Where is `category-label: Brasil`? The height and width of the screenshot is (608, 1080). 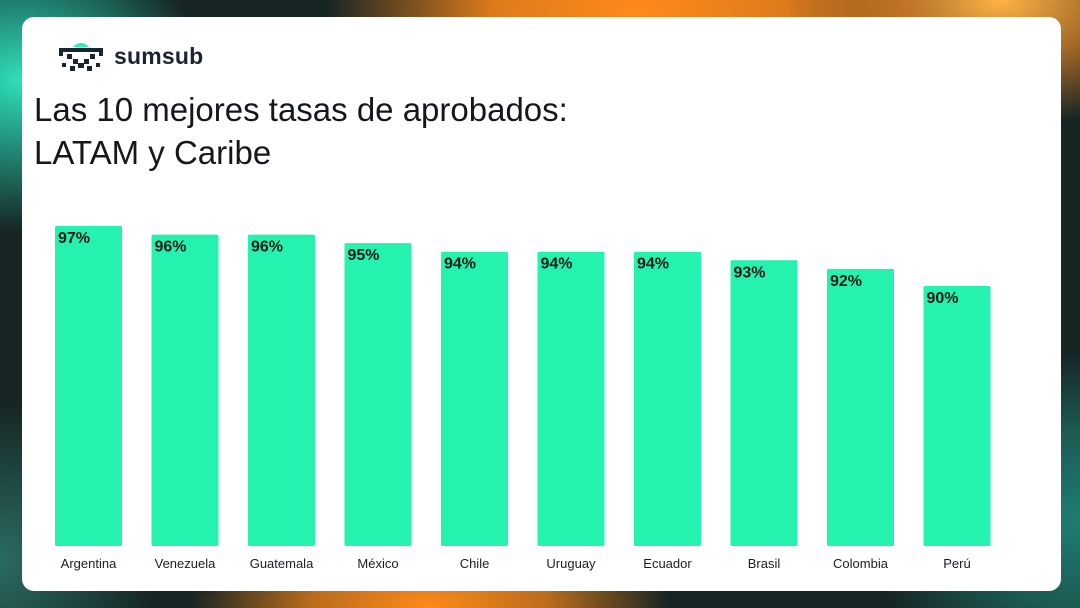
category-label: Brasil is located at coordinates (764, 563).